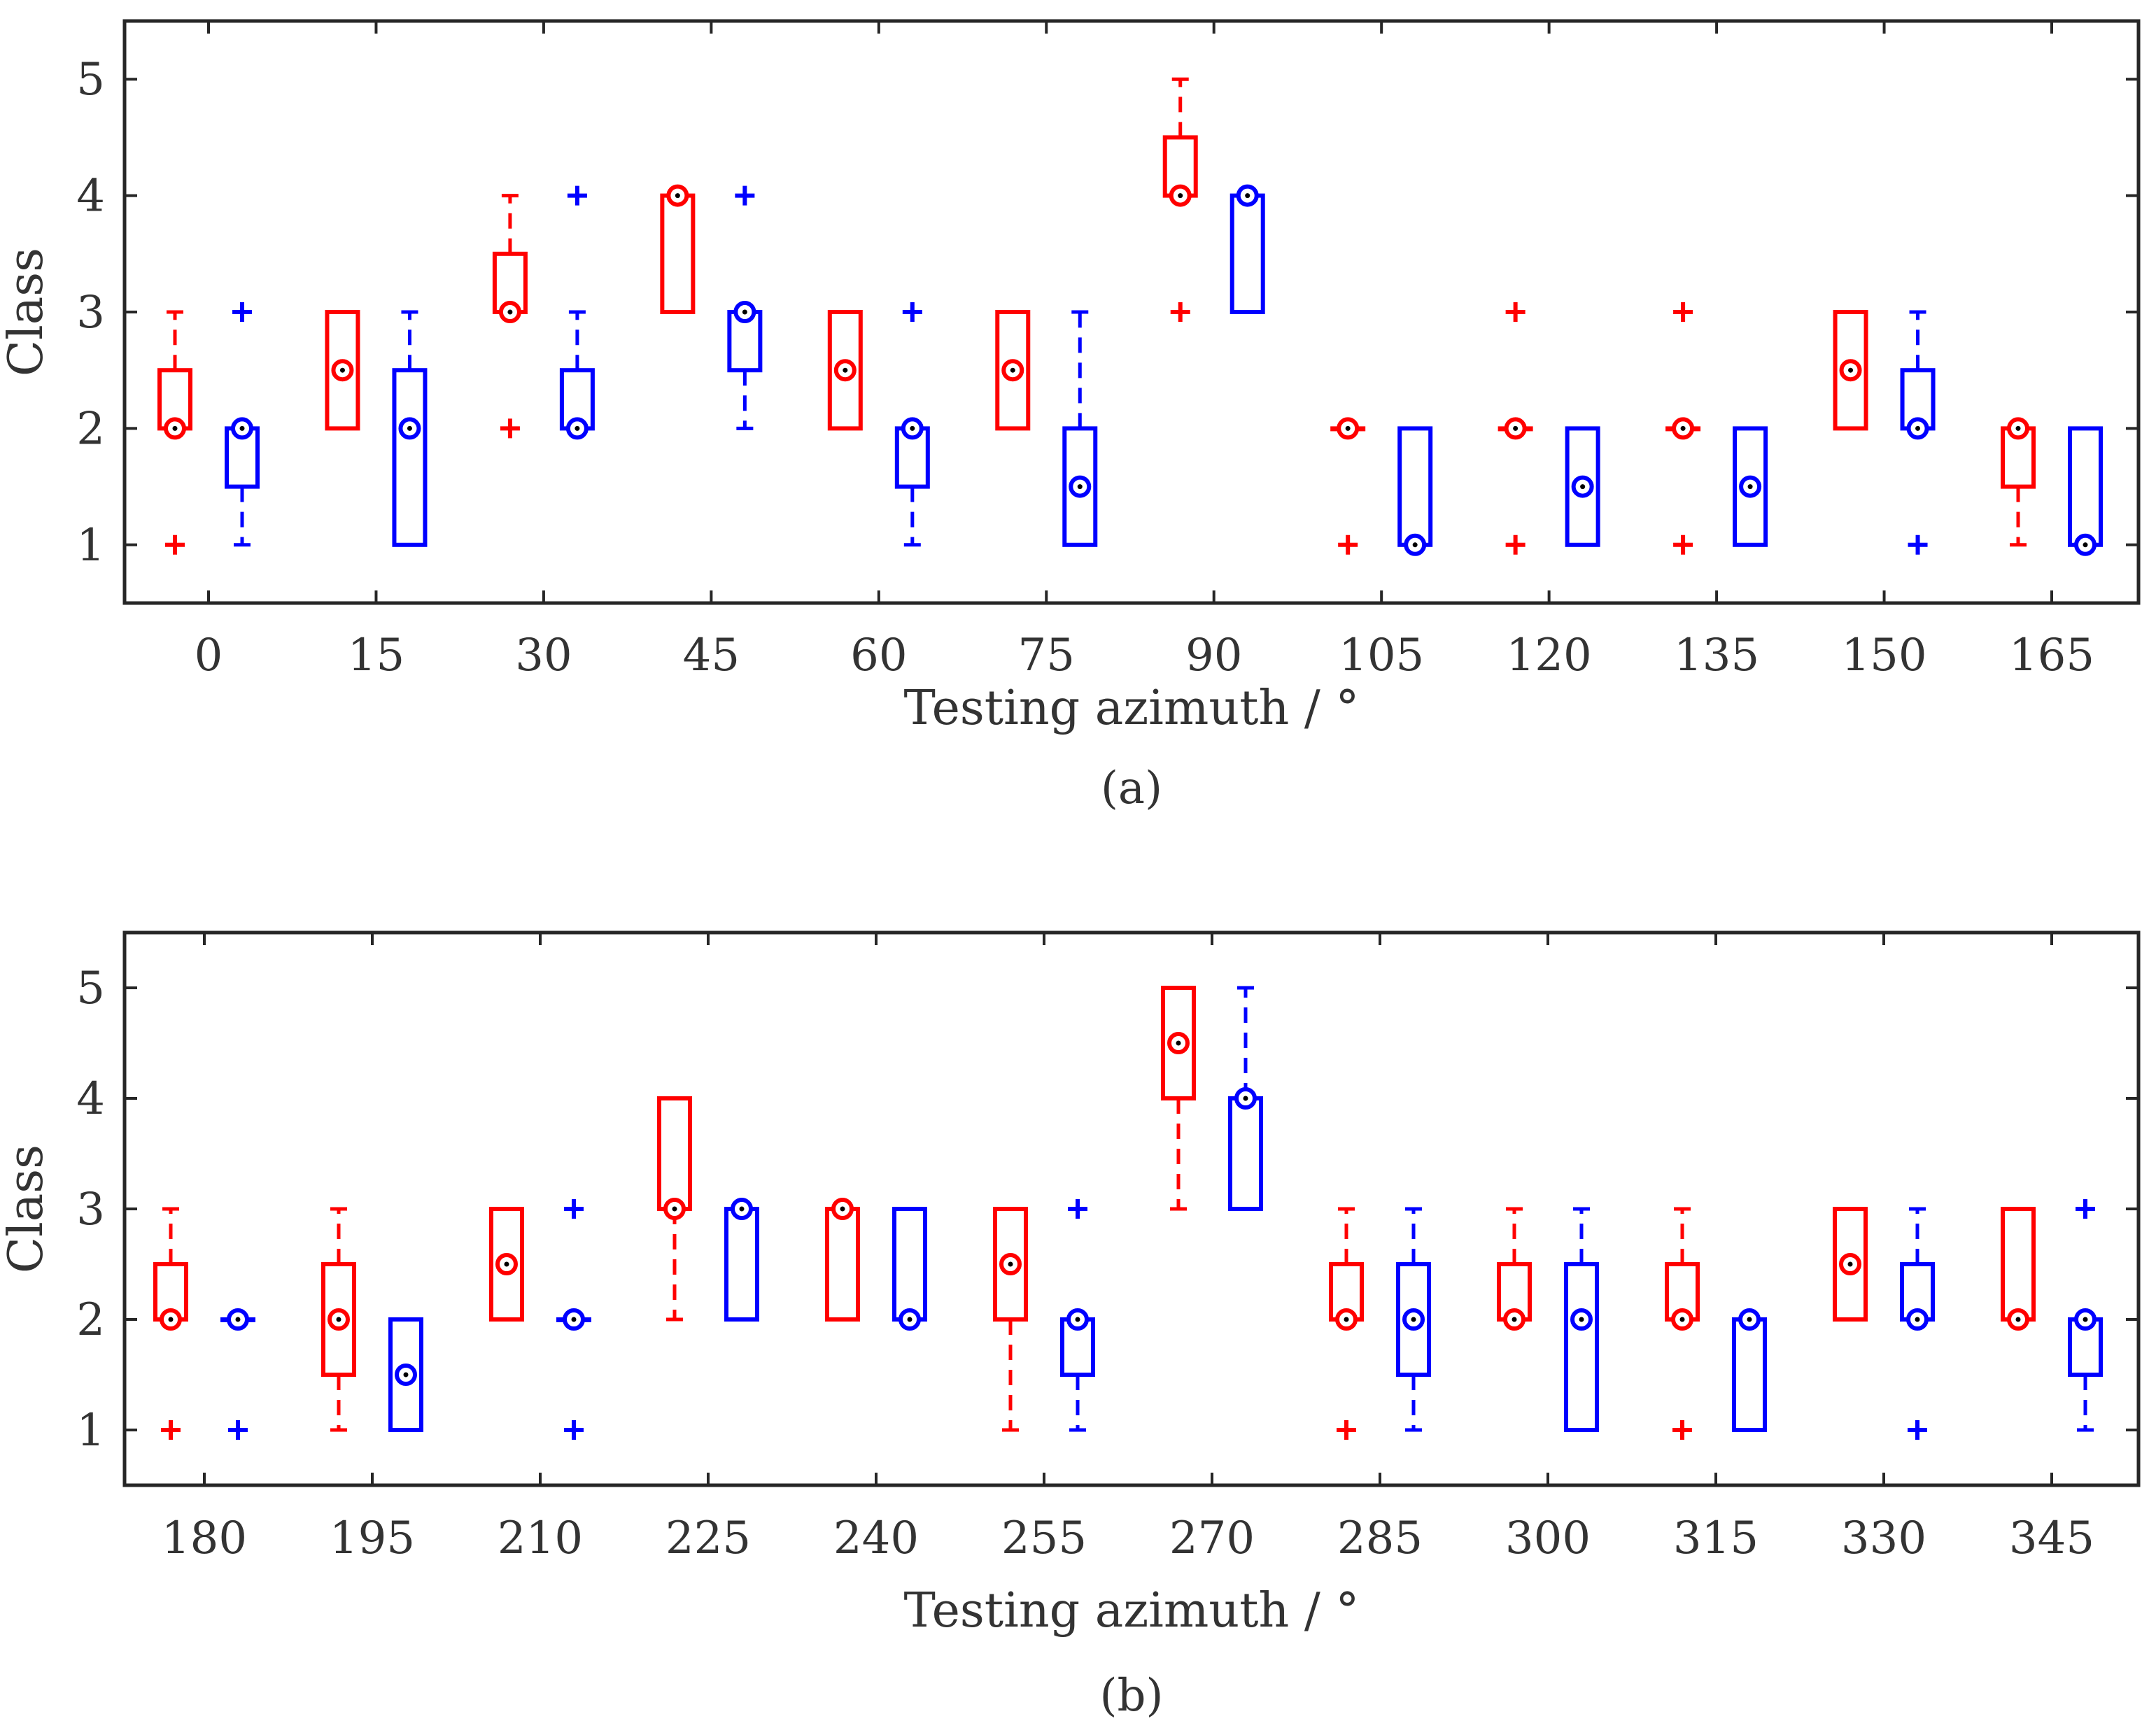 Image resolution: width=2156 pixels, height=1735 pixels. What do you see at coordinates (90, 429) in the screenshot?
I see `y-tick-label: 2` at bounding box center [90, 429].